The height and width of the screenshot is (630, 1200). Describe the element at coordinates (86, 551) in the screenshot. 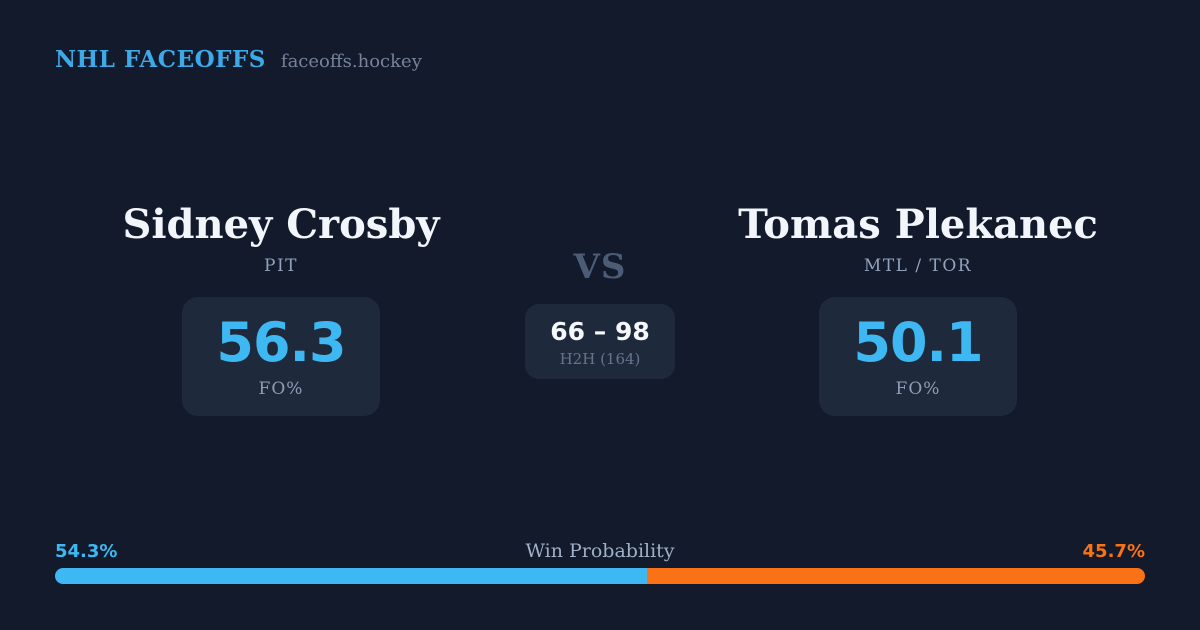

I see `win-probability-left-pct: 54.3%` at that location.